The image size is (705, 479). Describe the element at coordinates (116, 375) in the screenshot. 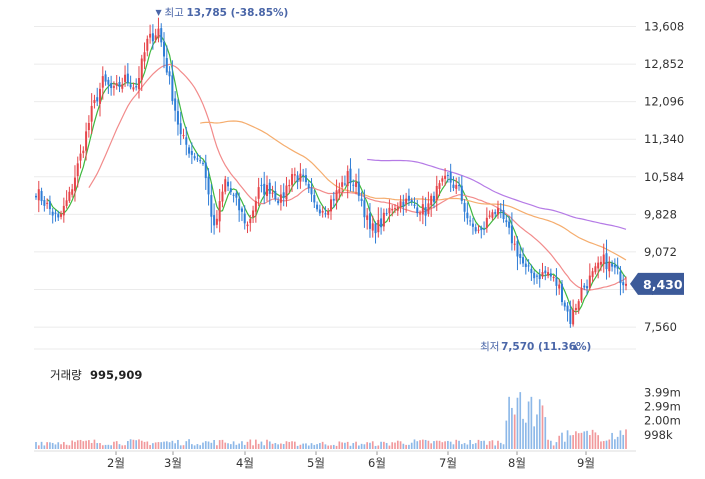

I see `volume-value: 995,909` at that location.